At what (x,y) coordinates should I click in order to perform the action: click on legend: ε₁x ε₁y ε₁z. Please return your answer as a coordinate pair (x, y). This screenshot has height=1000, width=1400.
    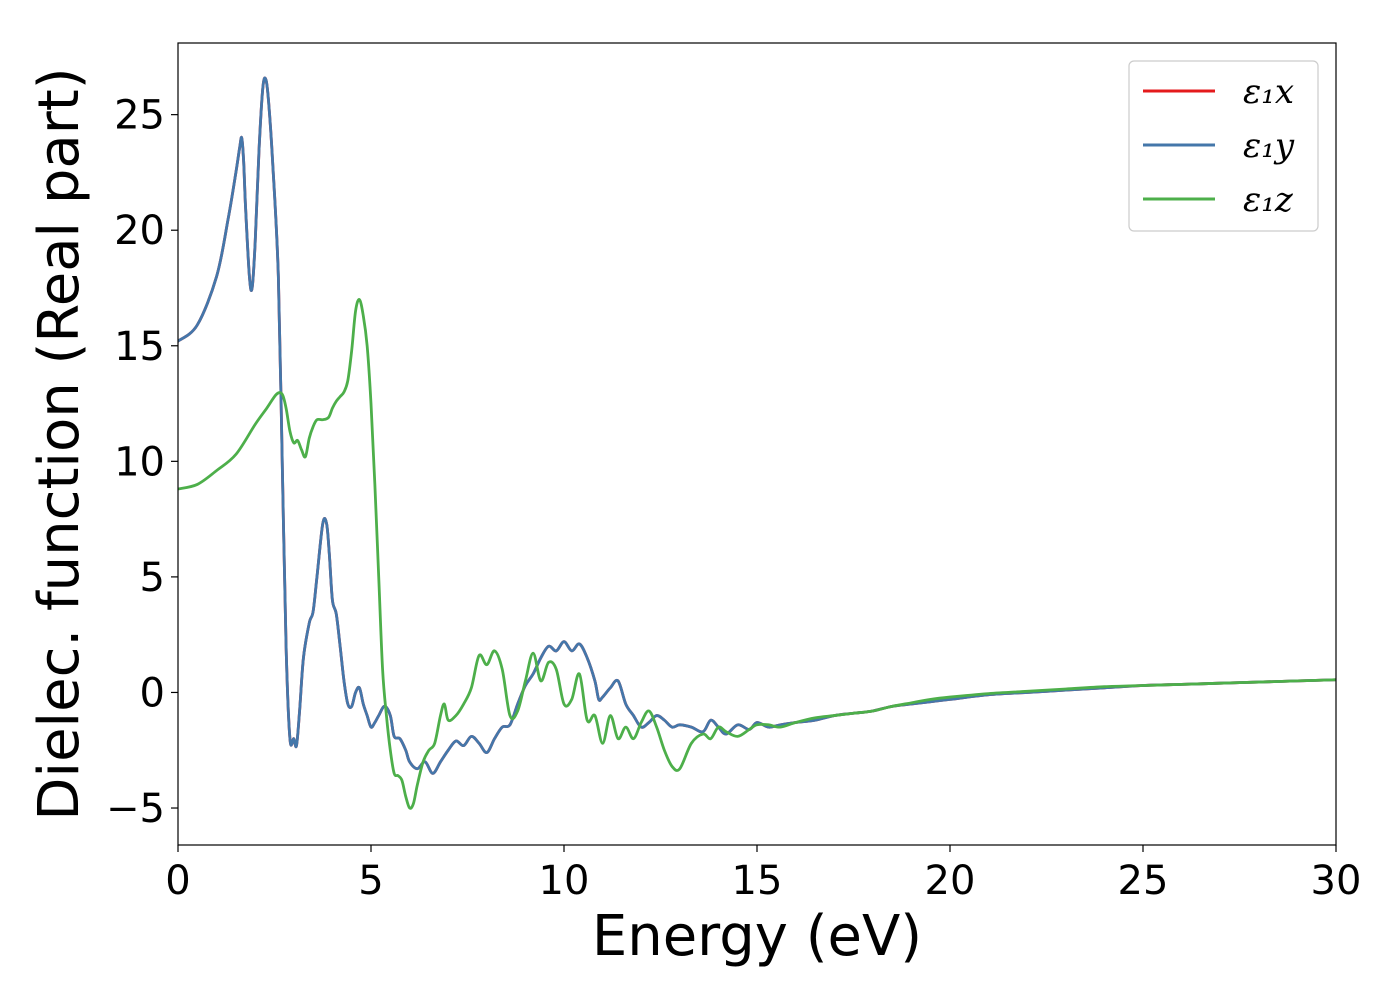
    Looking at the image, I should click on (1223, 146).